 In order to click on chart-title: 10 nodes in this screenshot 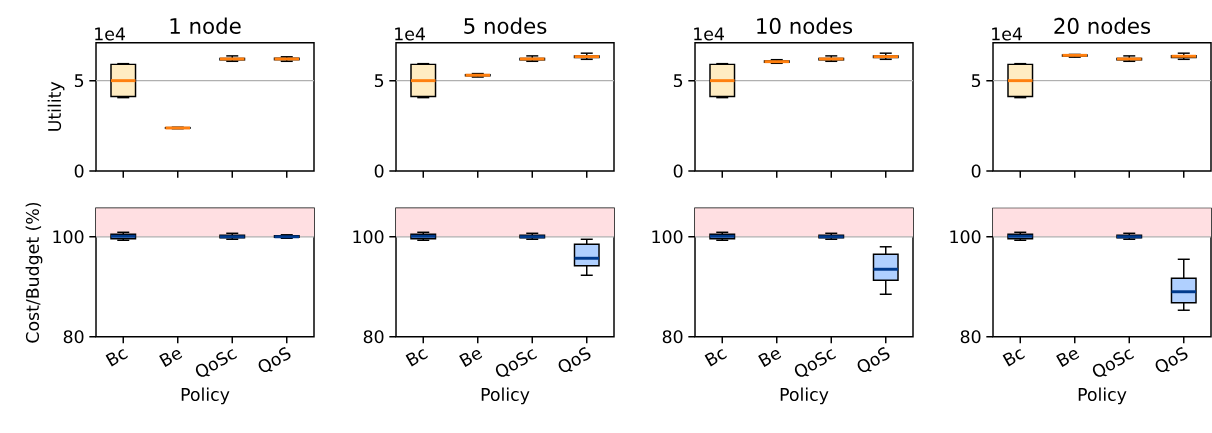, I will do `click(805, 25)`.